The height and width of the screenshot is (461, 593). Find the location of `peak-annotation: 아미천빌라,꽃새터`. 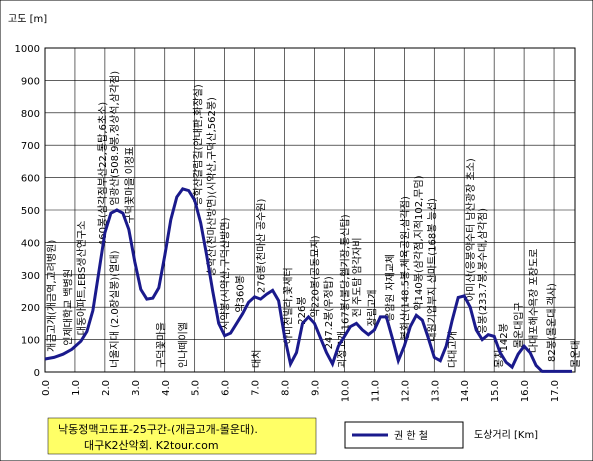

peak-annotation: 아미천빌라,꽃새터 is located at coordinates (289, 305).